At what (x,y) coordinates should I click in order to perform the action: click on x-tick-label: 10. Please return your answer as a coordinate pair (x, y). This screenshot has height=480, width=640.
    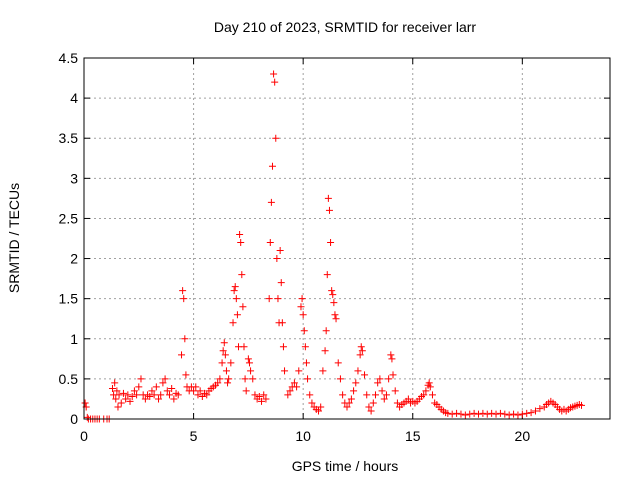
    Looking at the image, I should click on (303, 436).